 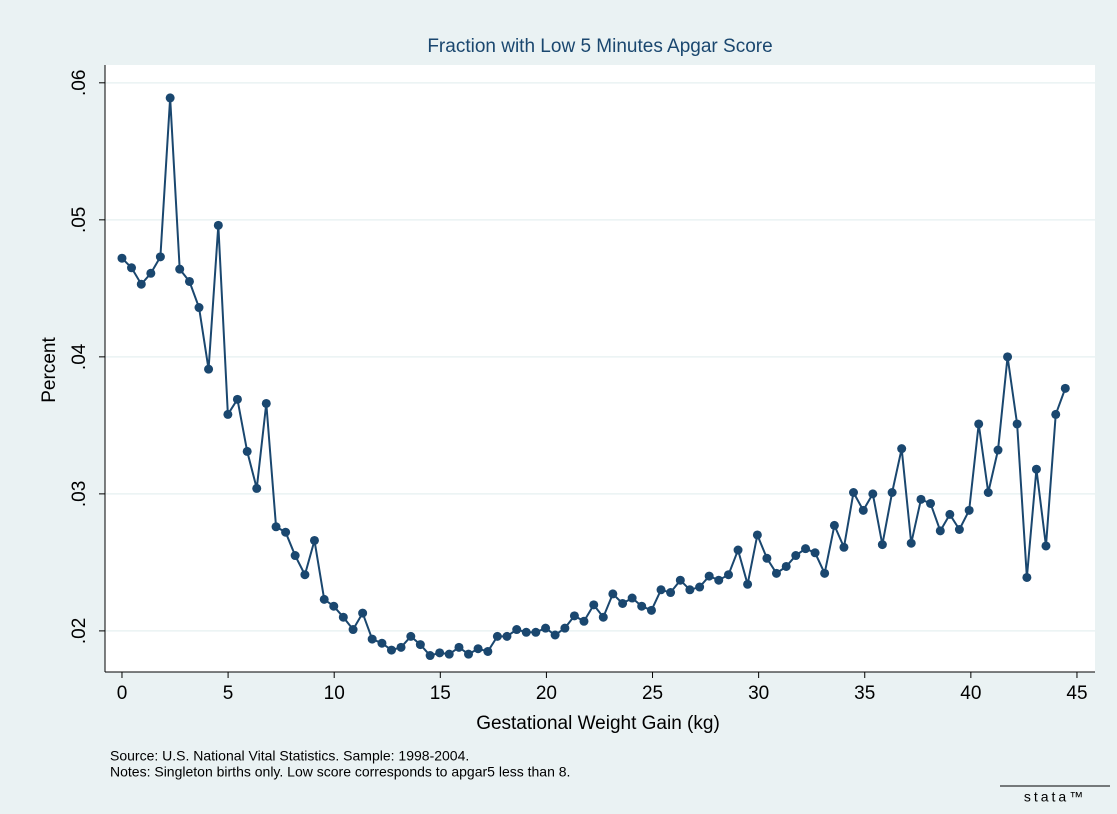 I want to click on y-tick-label: .02, so click(x=79, y=631).